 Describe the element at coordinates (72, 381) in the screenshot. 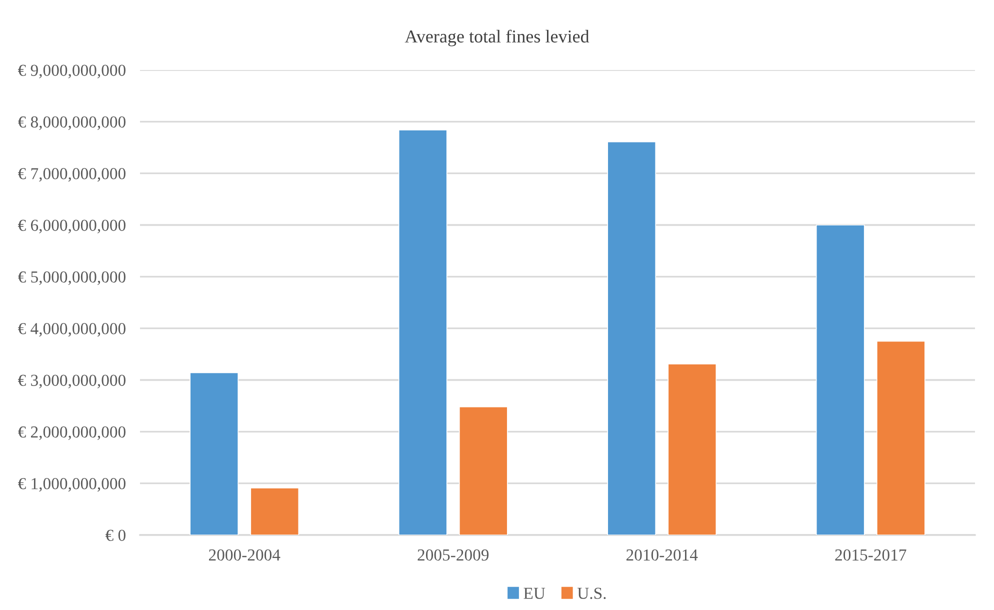

I see `y-tick-label: € 3,000,000,000` at that location.